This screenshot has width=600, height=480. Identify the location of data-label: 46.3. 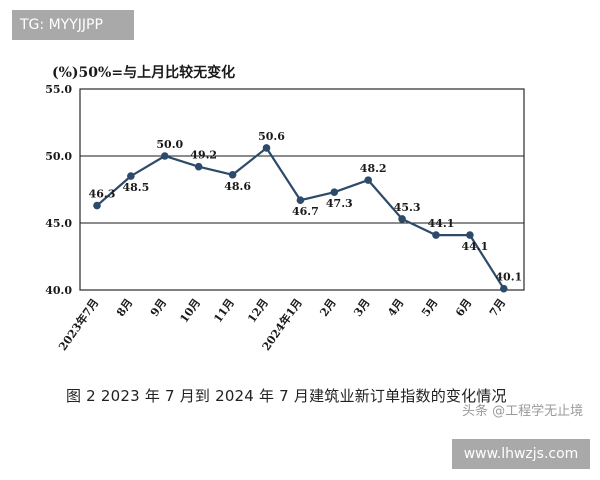
(102, 194).